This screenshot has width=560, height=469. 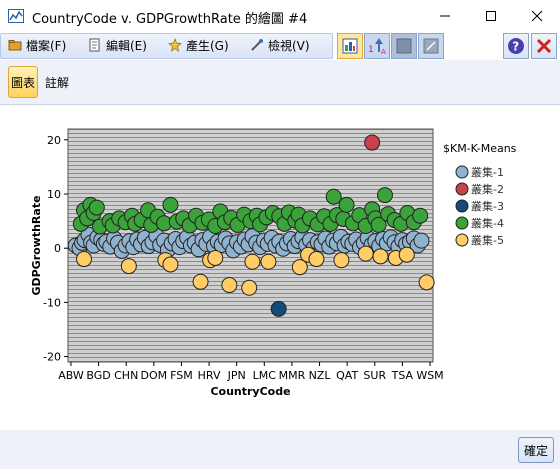 I want to click on minimize-icon, so click(x=445, y=16).